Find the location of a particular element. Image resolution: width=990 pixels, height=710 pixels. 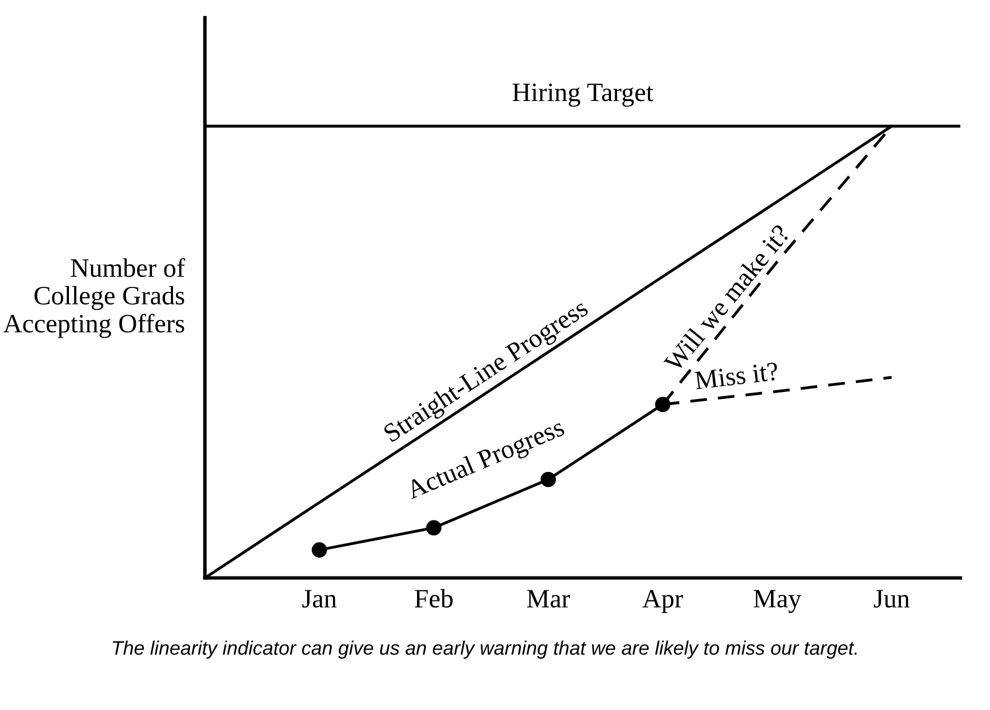

x-tick-label: Jan is located at coordinates (319, 599).